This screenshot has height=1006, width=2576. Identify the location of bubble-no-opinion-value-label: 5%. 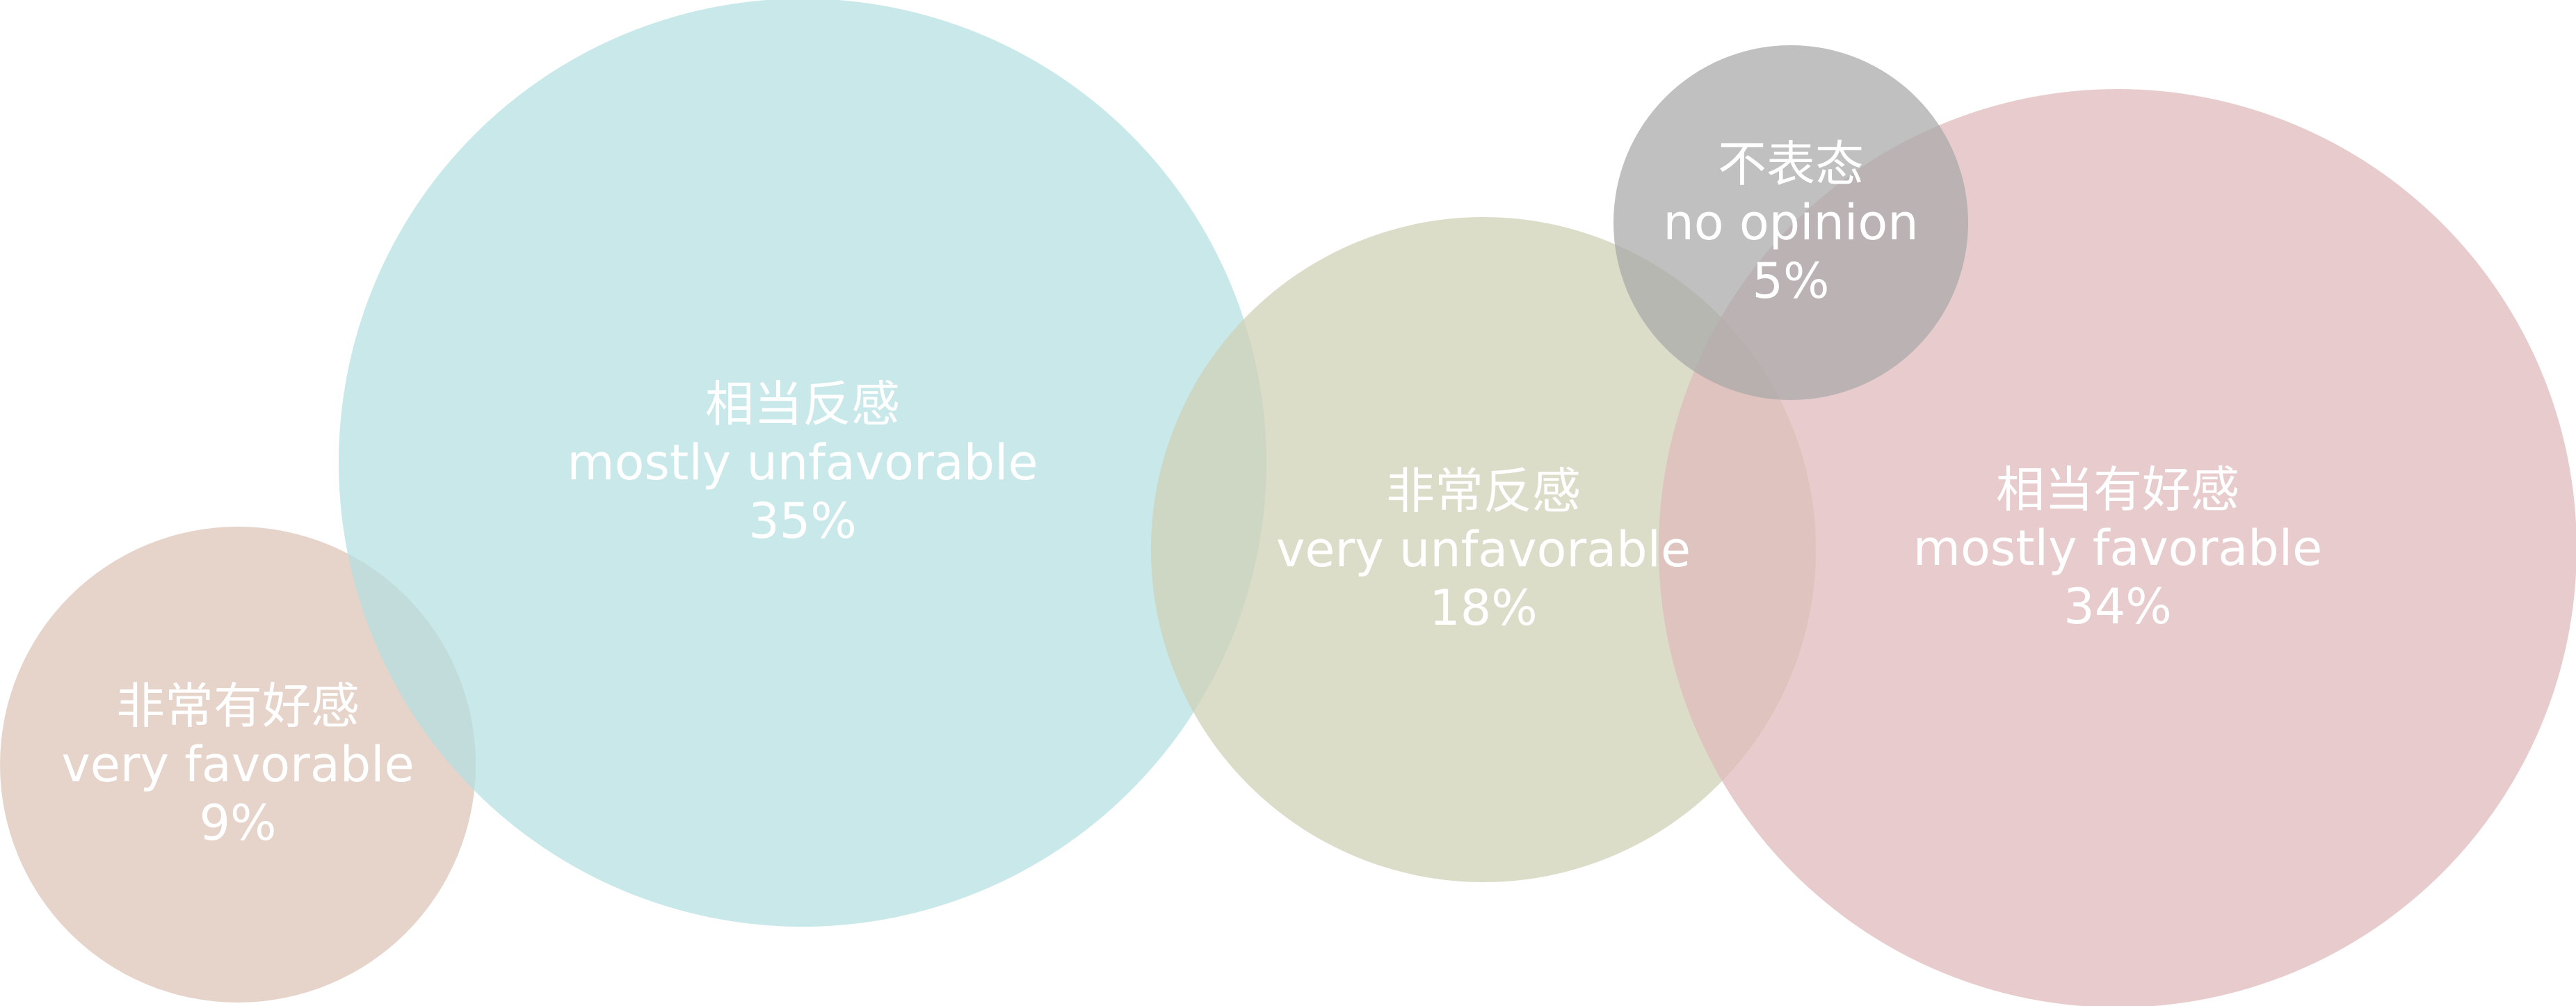
(1790, 281).